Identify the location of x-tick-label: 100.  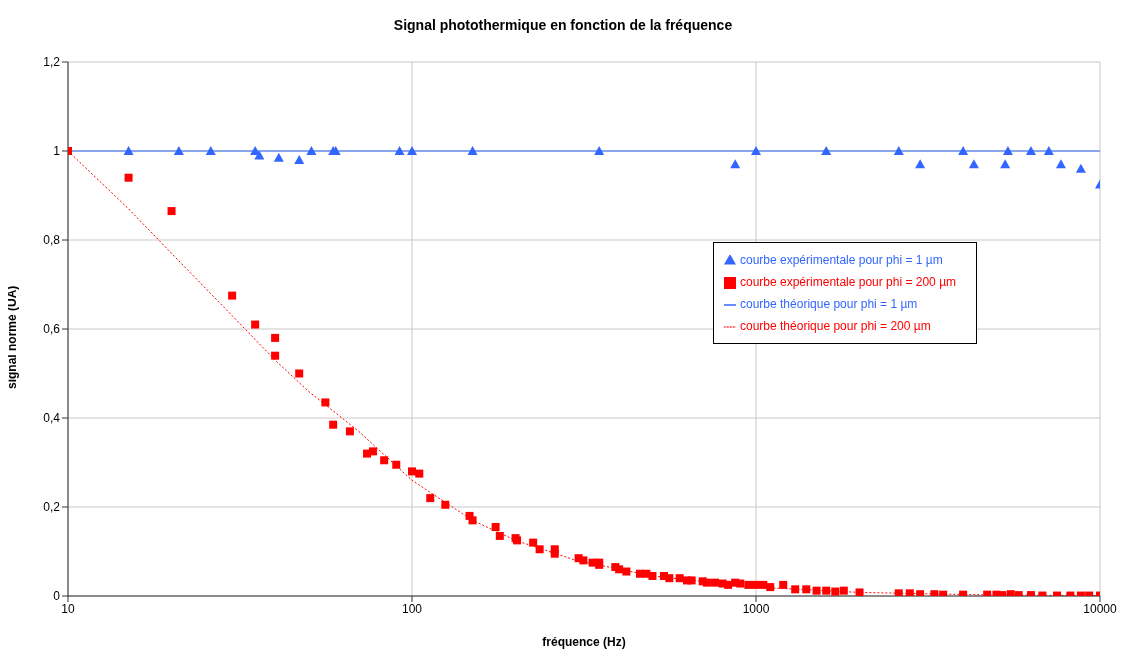
(412, 608).